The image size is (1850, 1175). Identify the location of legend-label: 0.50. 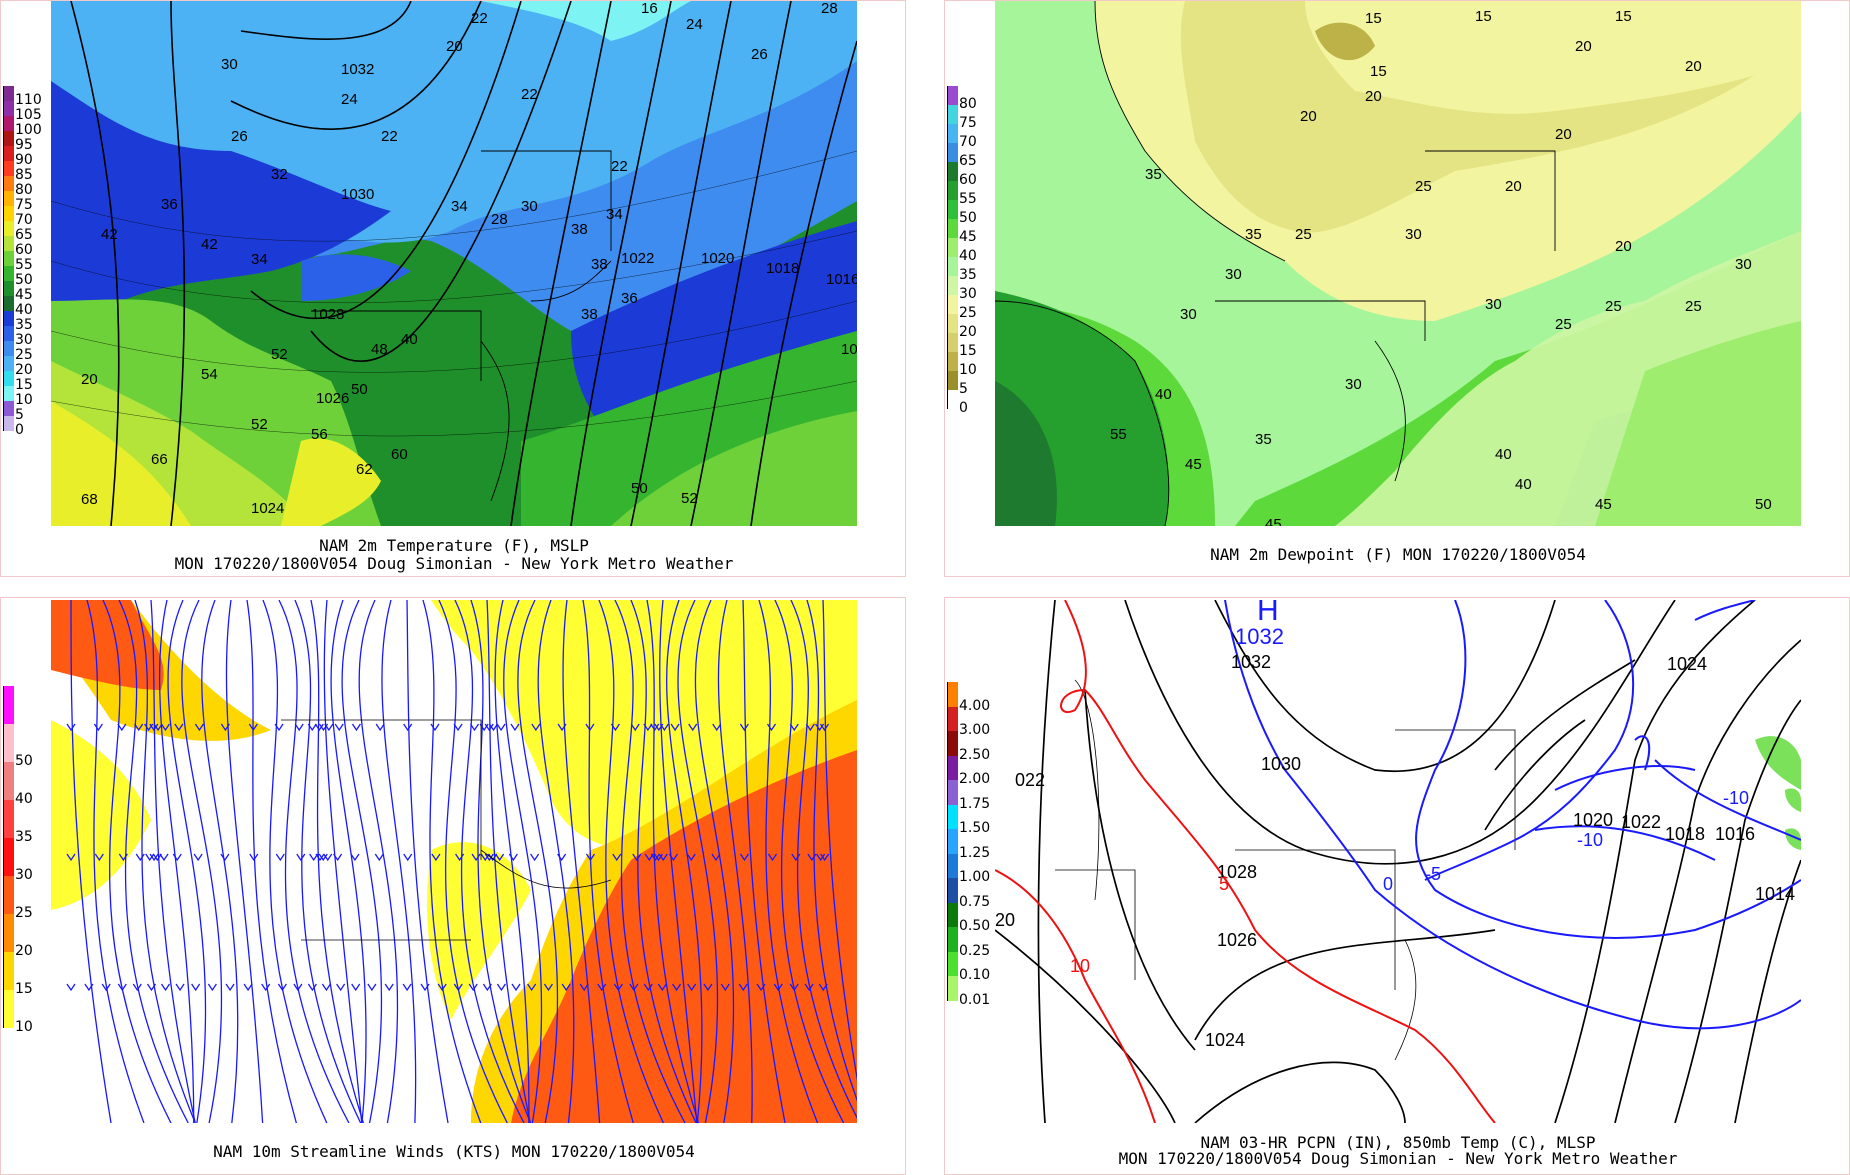
(975, 926).